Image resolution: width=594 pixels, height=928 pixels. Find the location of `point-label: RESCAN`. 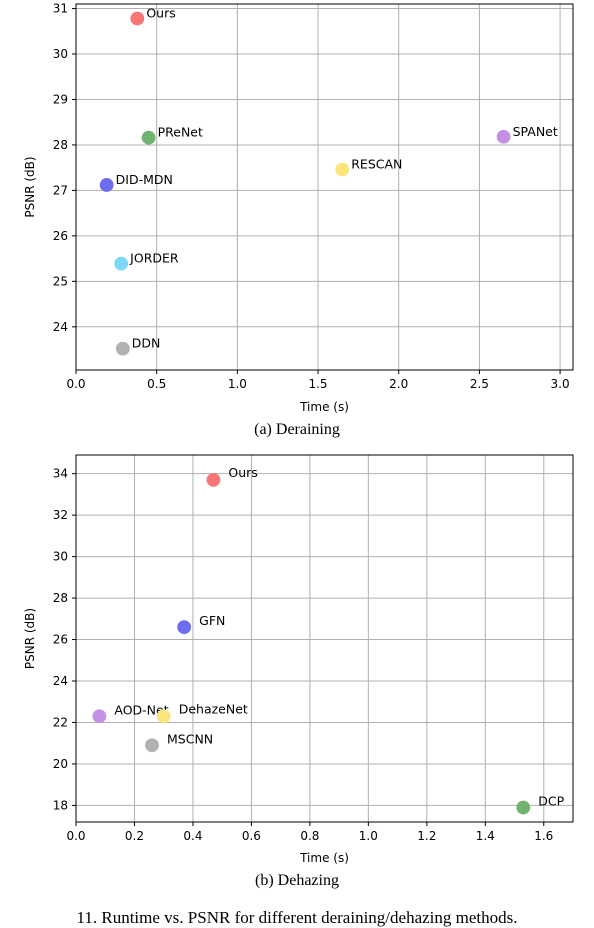

point-label: RESCAN is located at coordinates (376, 163).